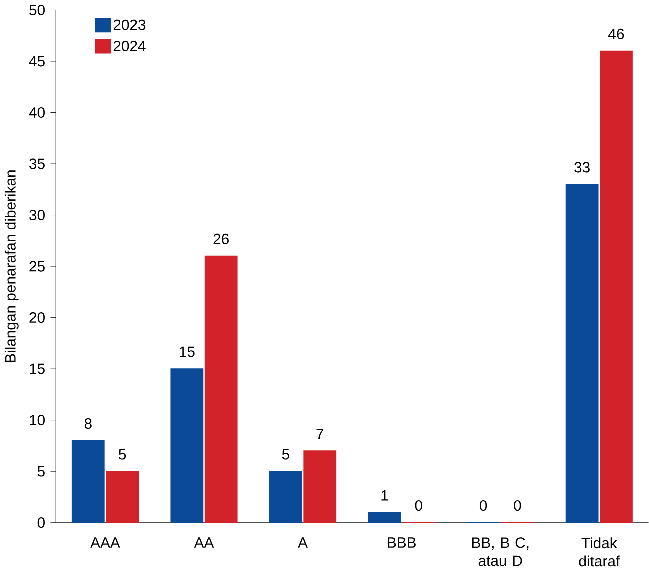  I want to click on y-tick-label: 5, so click(41, 471).